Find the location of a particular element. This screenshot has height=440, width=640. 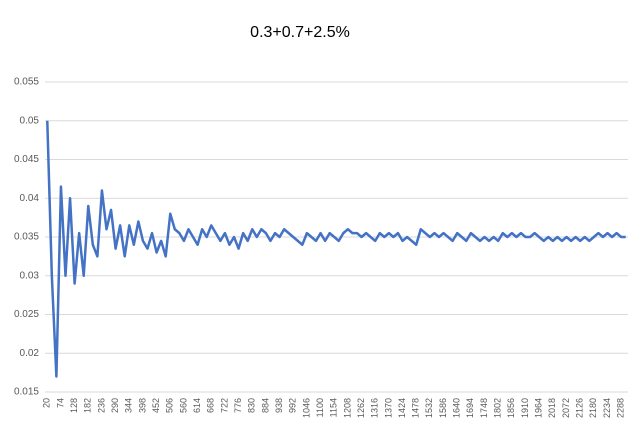

x-tick-label: 1856 is located at coordinates (511, 408).